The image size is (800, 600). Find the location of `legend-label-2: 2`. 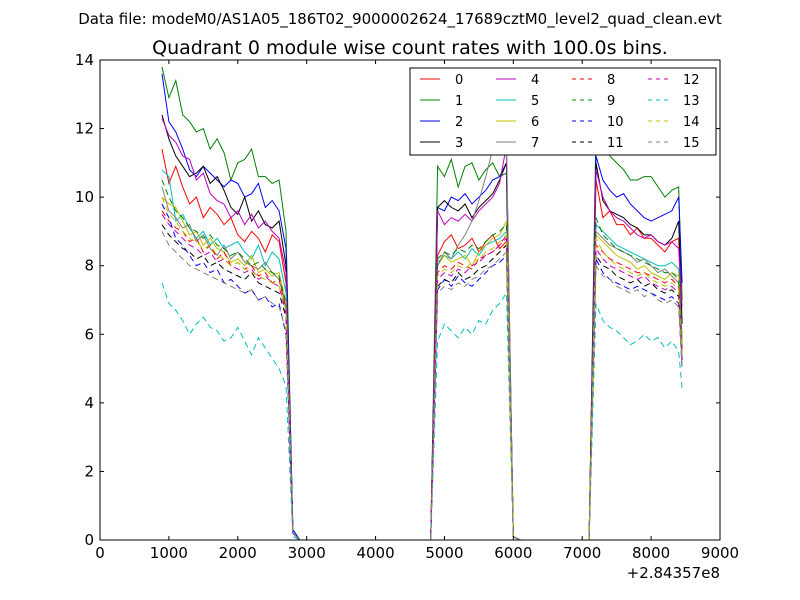

legend-label-2: 2 is located at coordinates (459, 122).